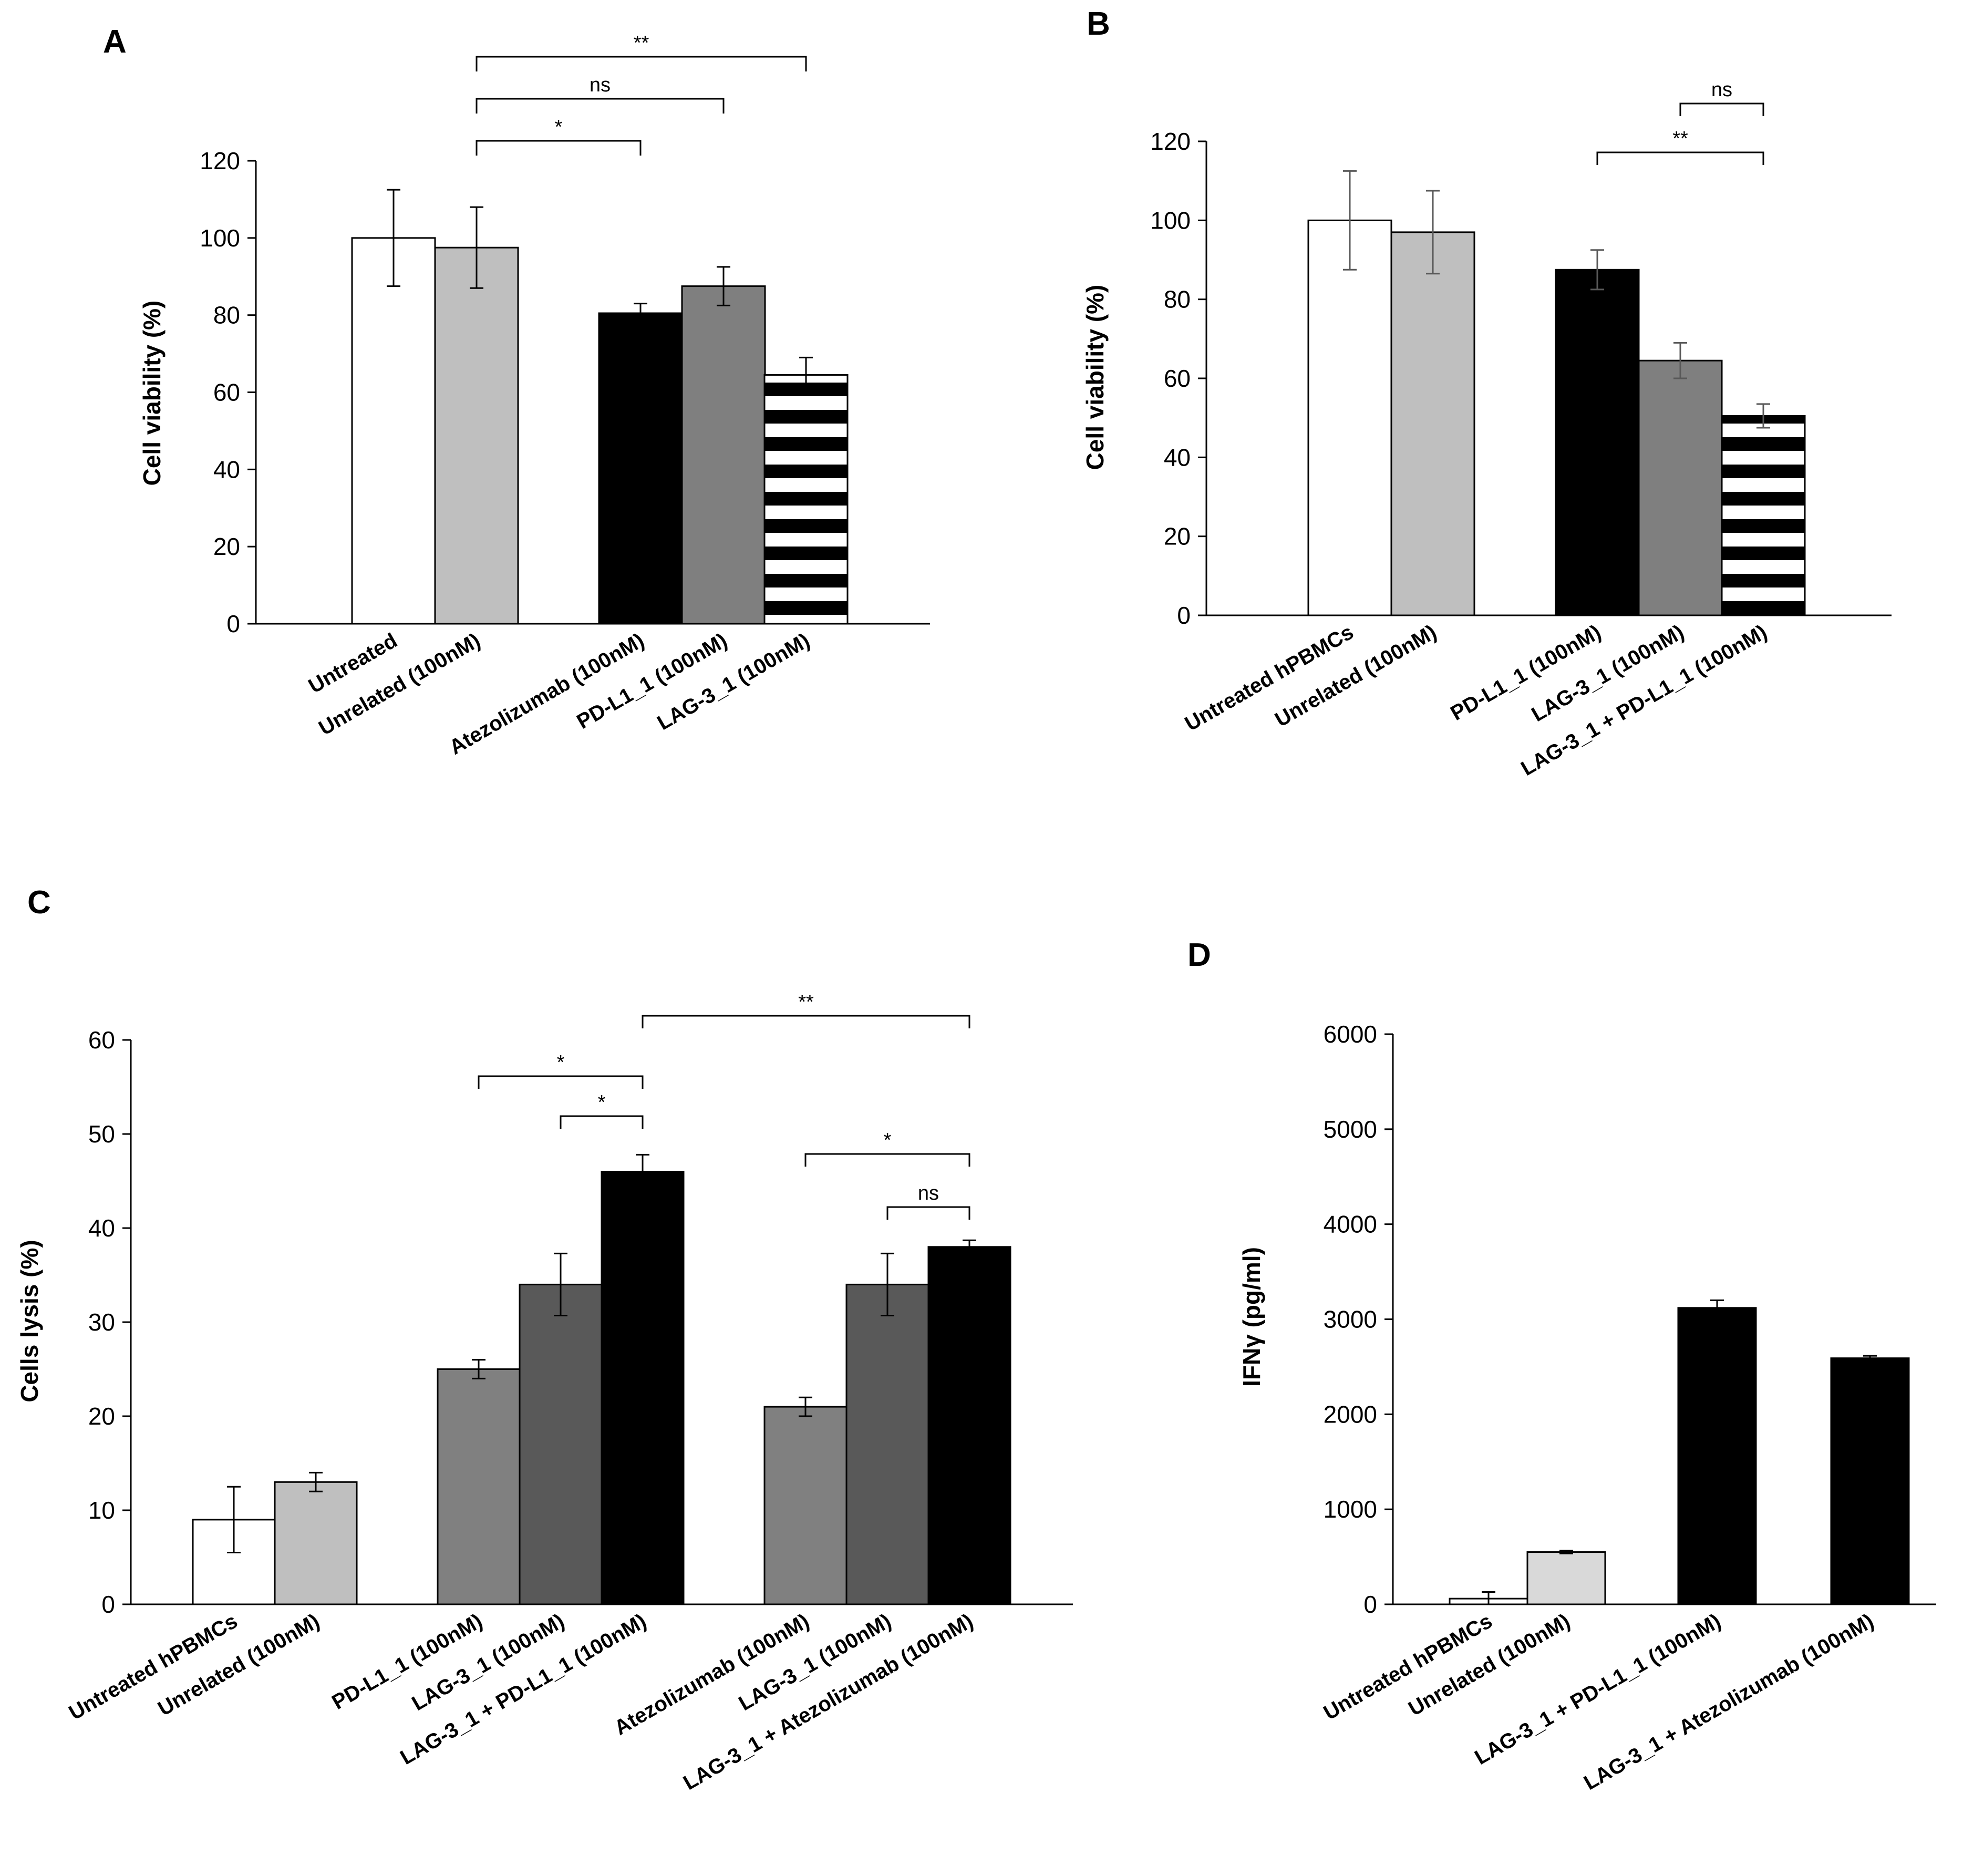 The image size is (1984, 1876). I want to click on panel-a-category-label: LAG-3_1 (100nM), so click(734, 682).